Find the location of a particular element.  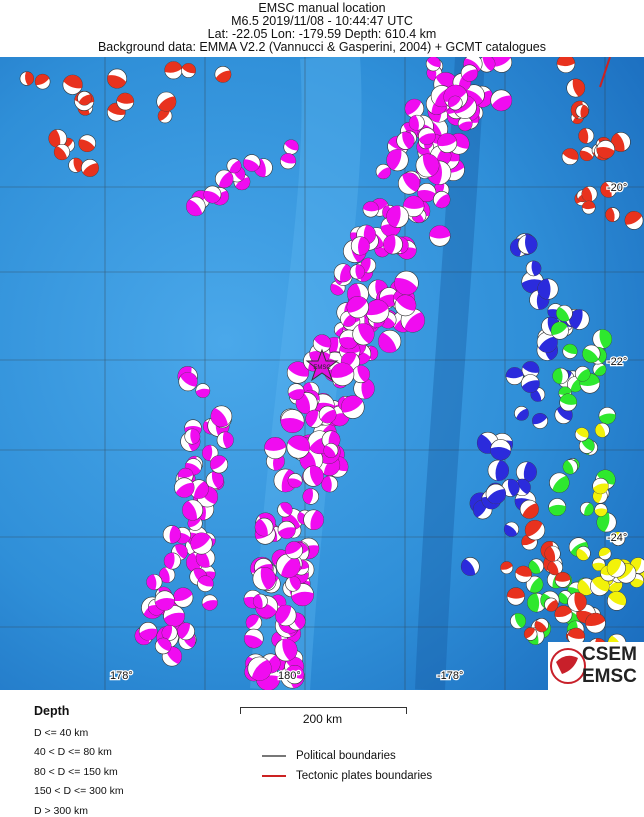

epicenter-marker: EMSC is located at coordinates (322, 365).